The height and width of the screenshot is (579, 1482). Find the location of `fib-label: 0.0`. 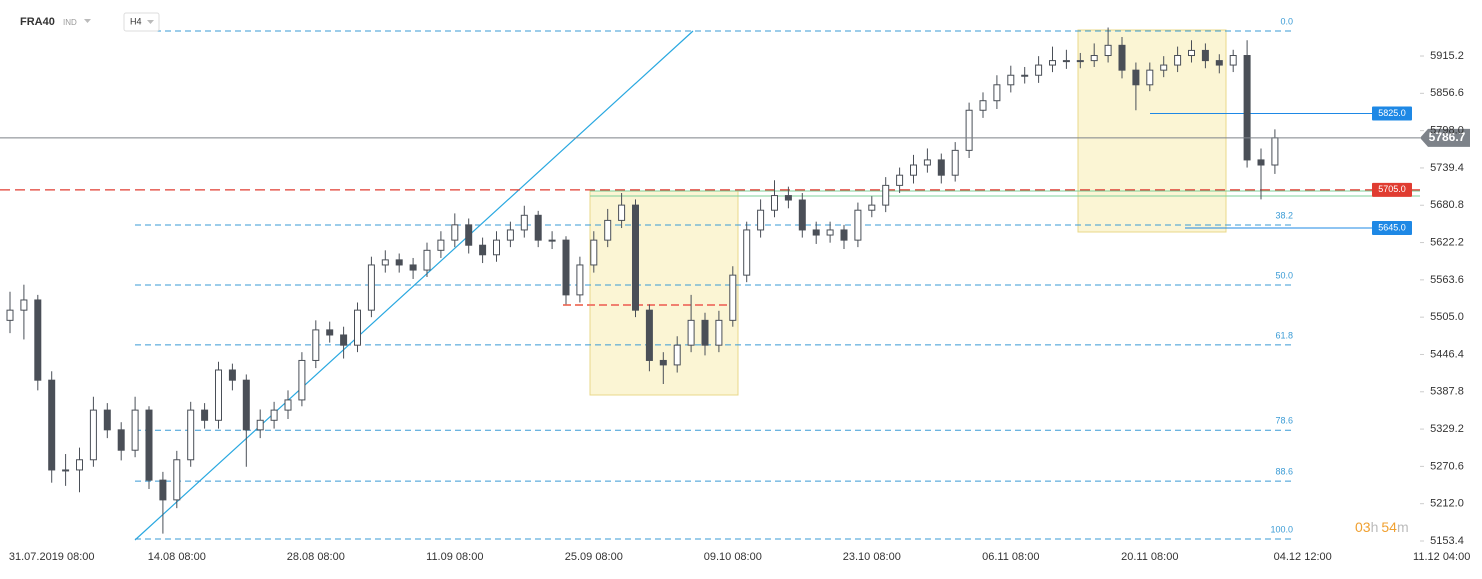

fib-label: 0.0 is located at coordinates (1286, 21).